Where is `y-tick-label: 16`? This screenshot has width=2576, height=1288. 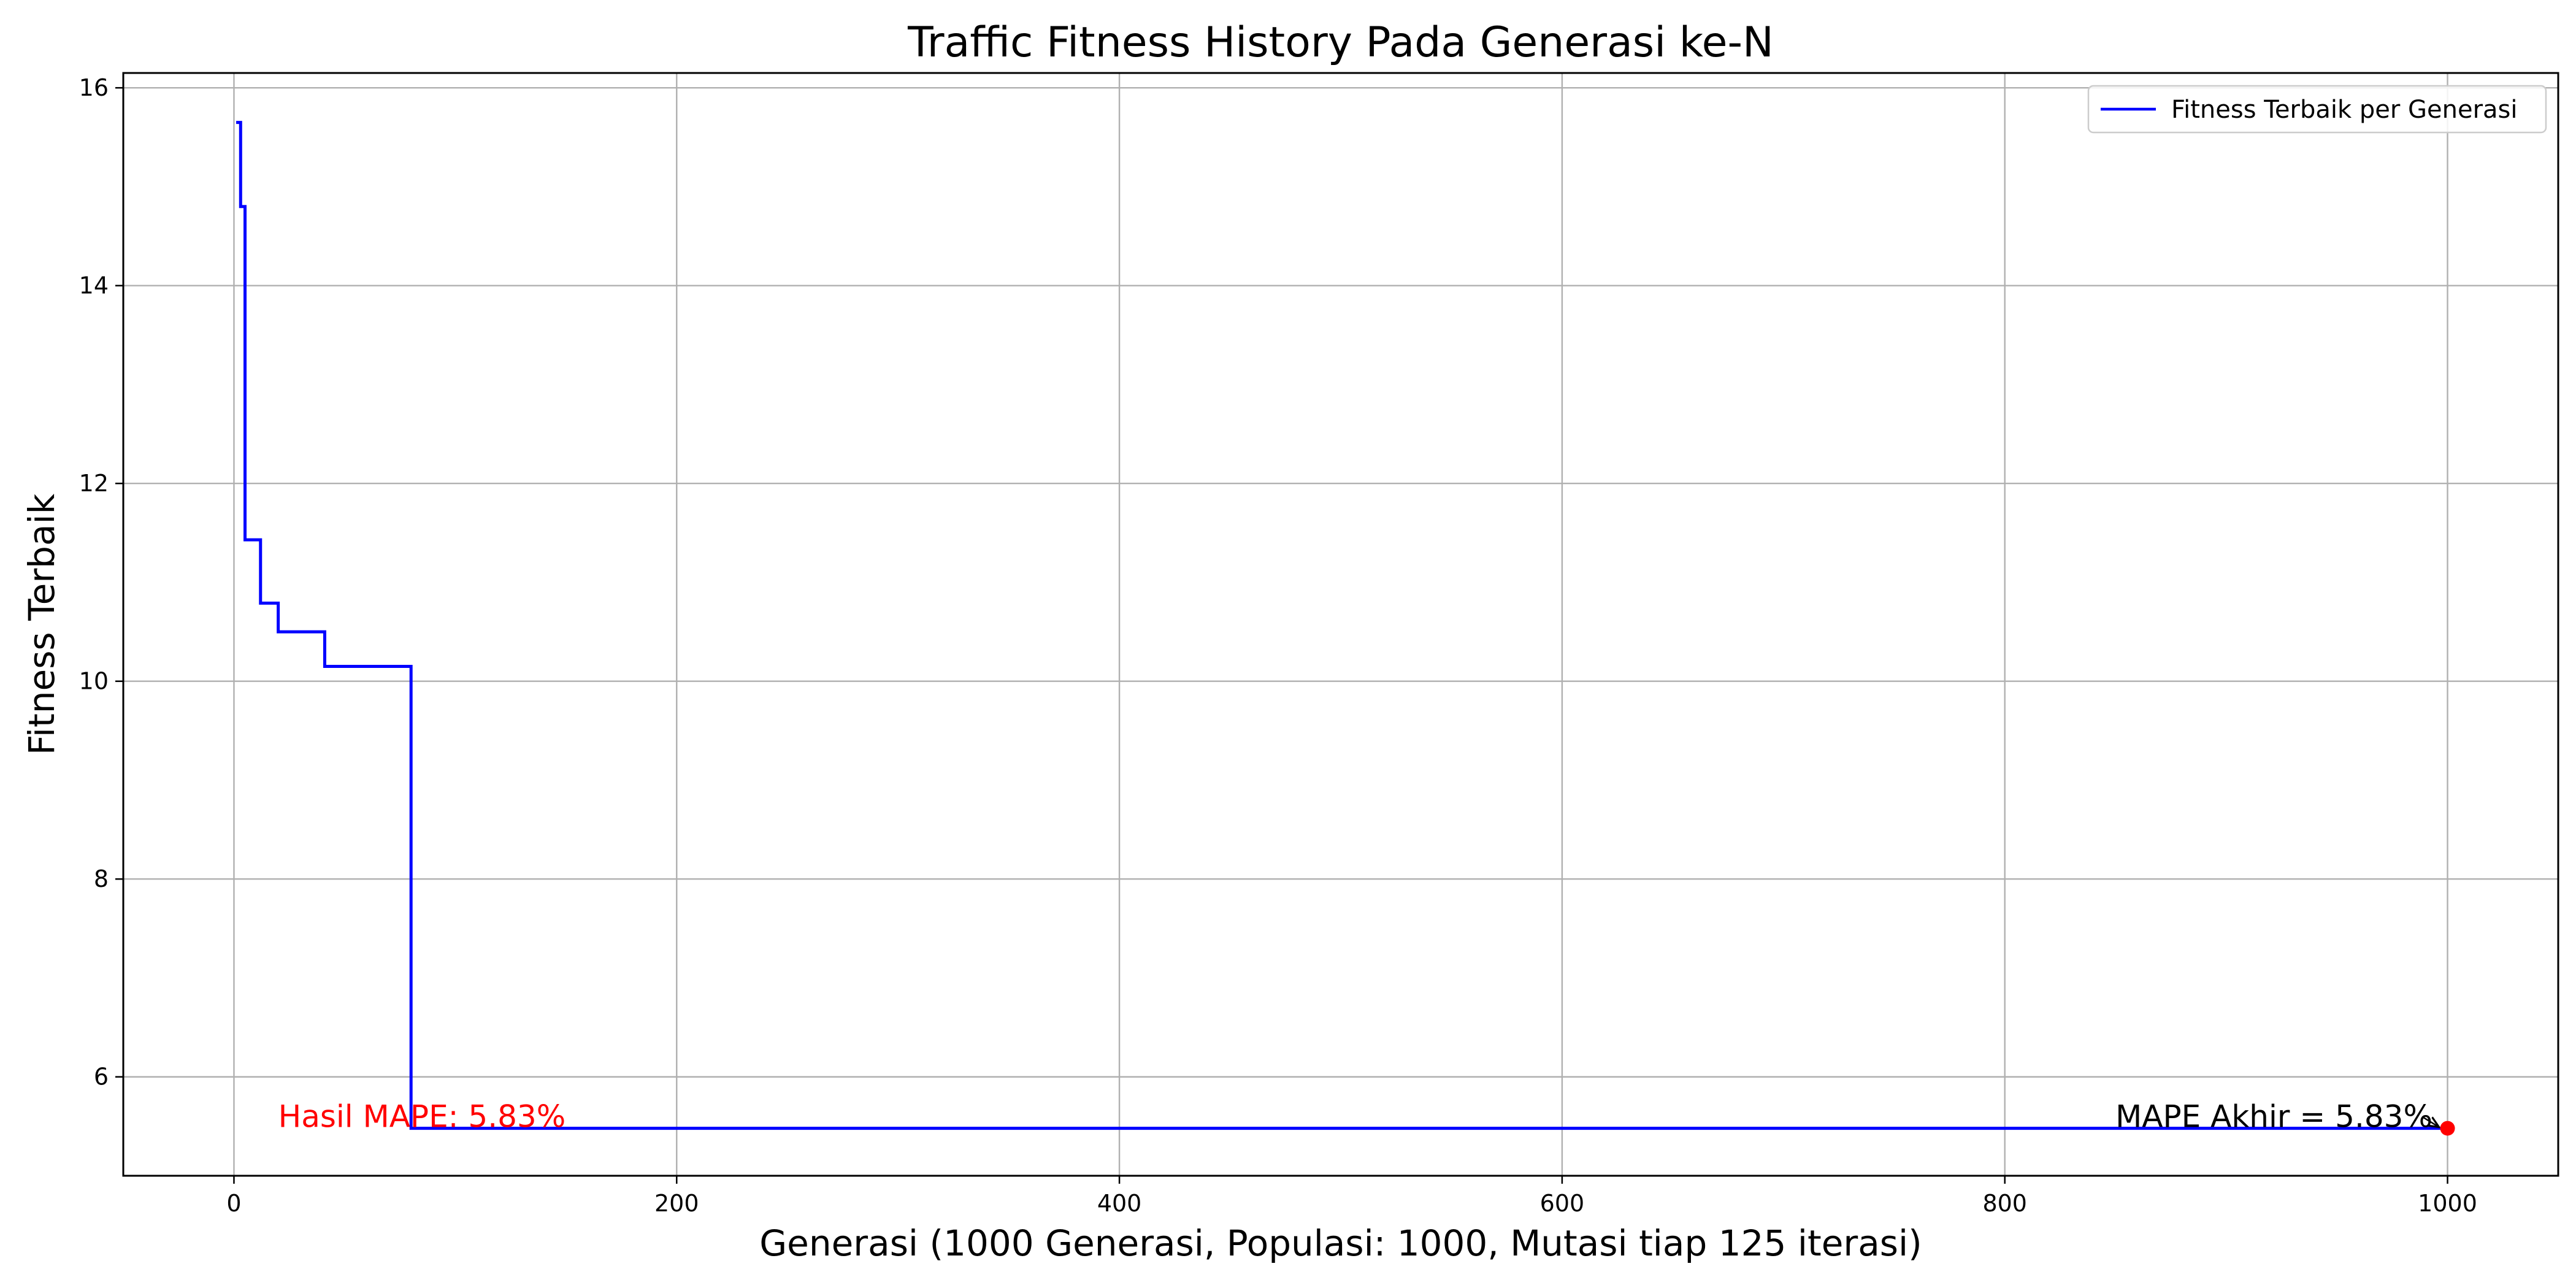 y-tick-label: 16 is located at coordinates (94, 87).